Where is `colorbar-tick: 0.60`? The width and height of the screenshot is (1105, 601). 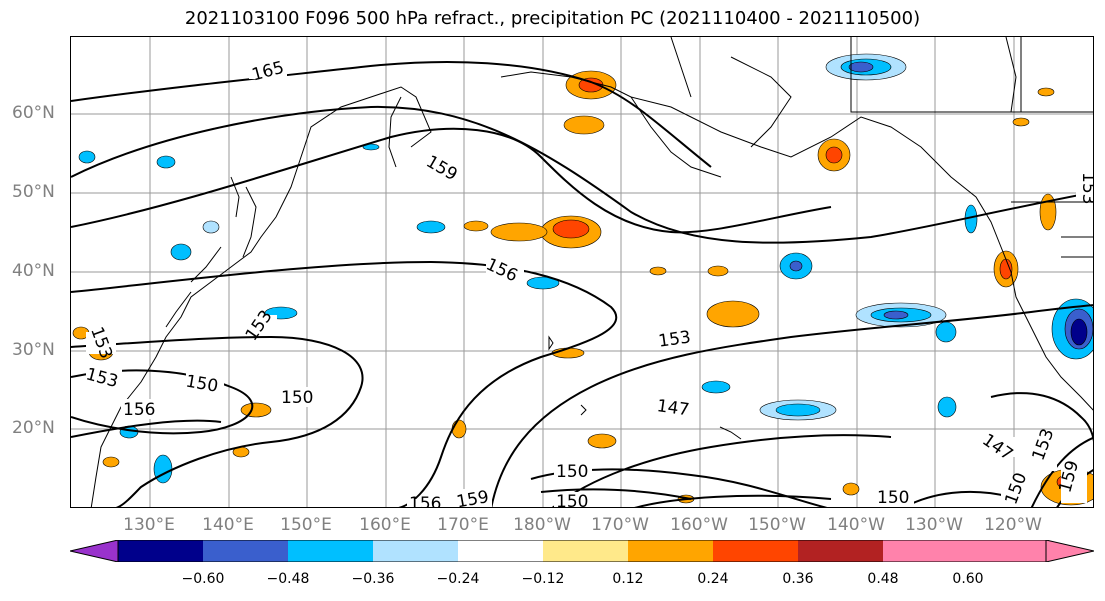
colorbar-tick: 0.60 is located at coordinates (968, 579).